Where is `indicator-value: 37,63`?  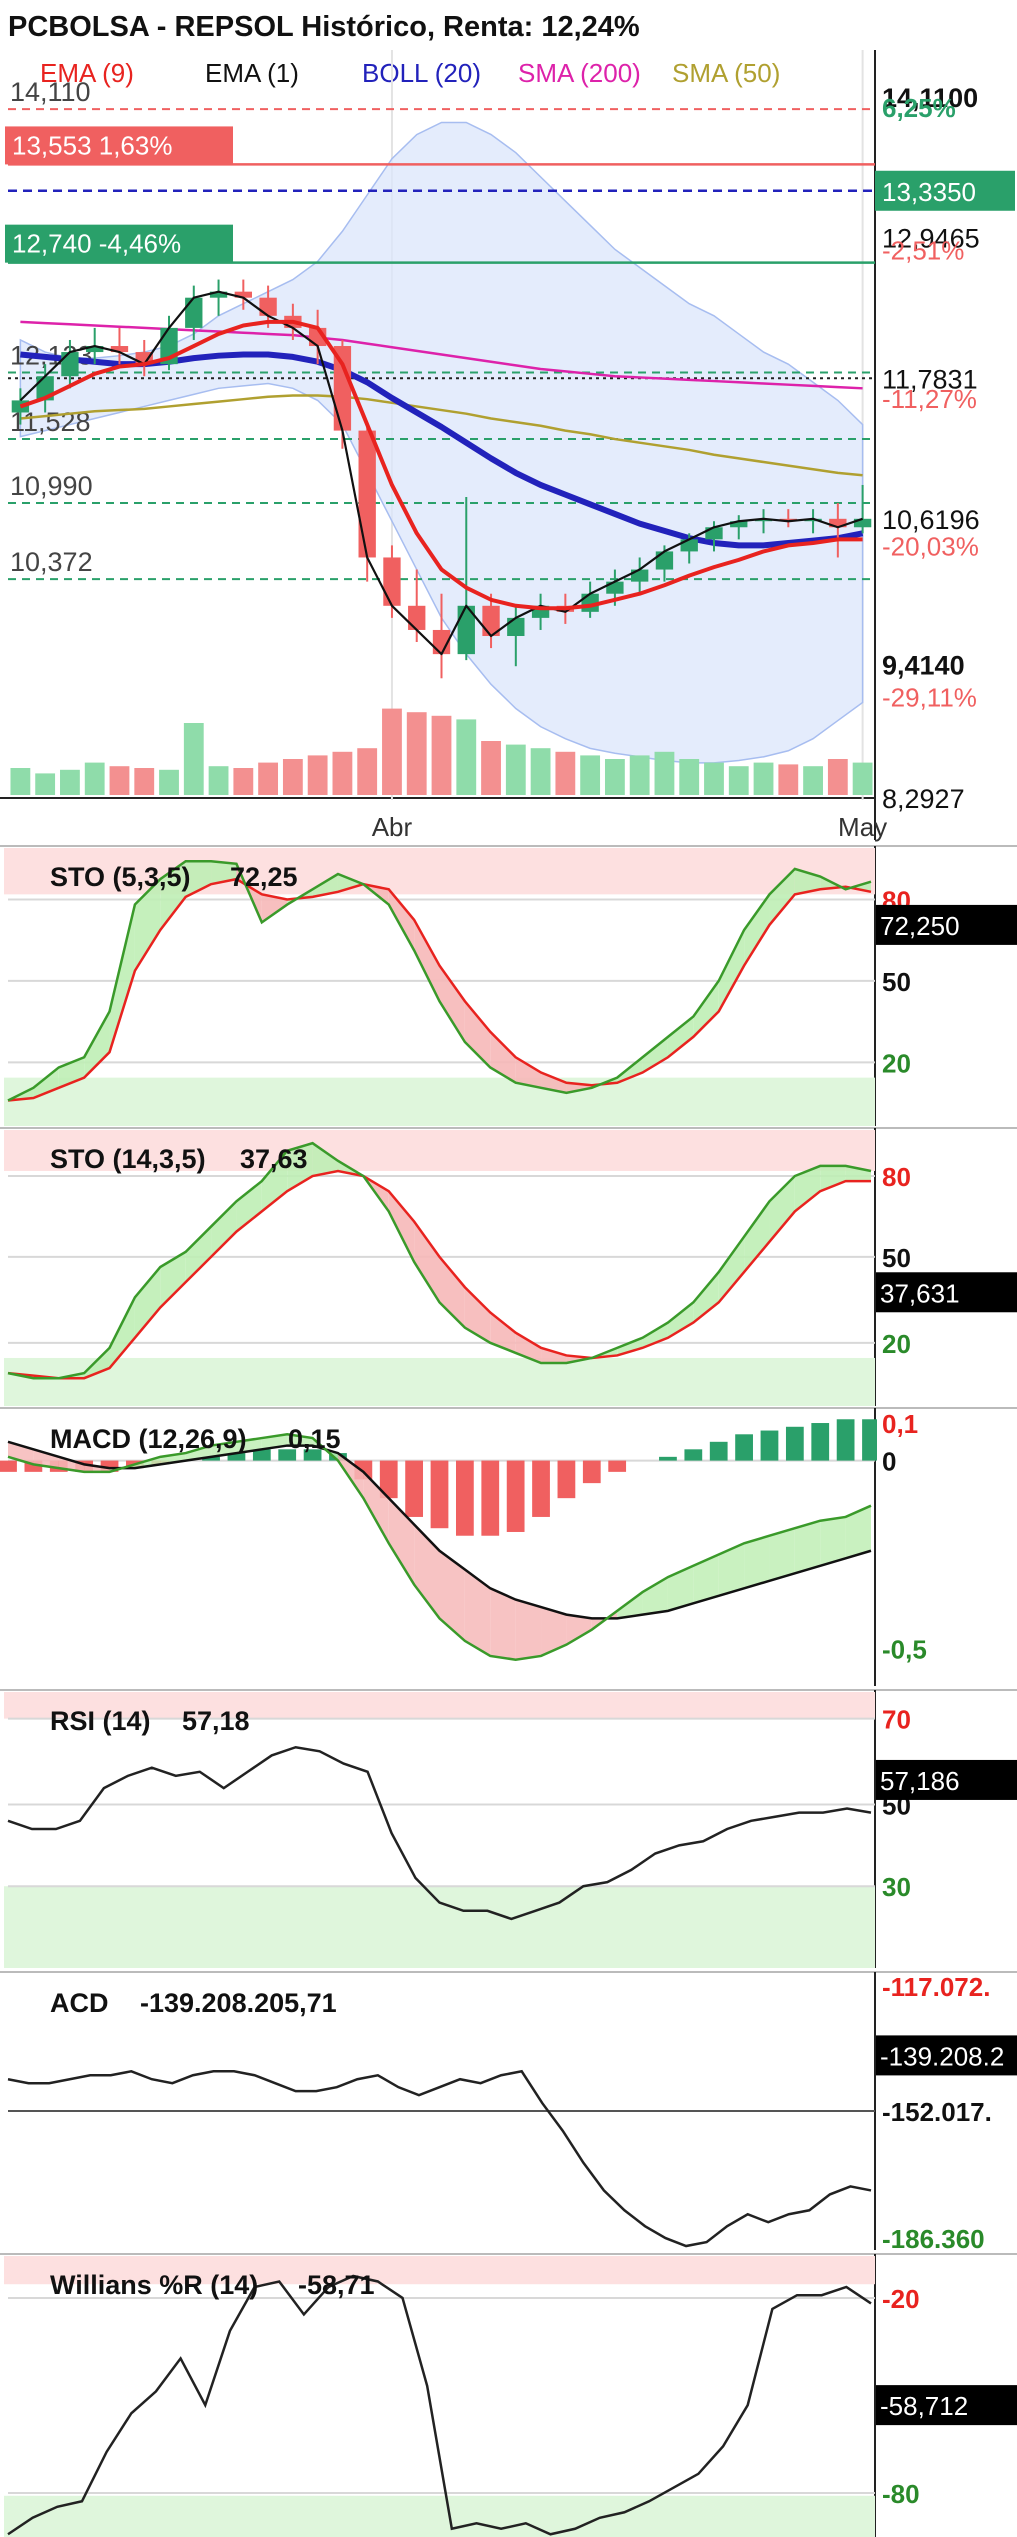 indicator-value: 37,63 is located at coordinates (274, 1159).